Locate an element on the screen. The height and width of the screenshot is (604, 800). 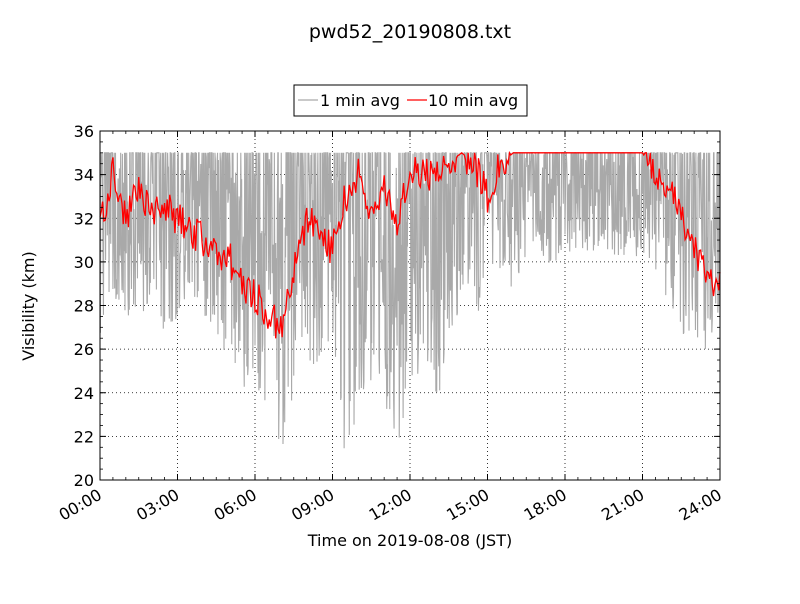
chart-title: pwd52_20190808.txt is located at coordinates (410, 32).